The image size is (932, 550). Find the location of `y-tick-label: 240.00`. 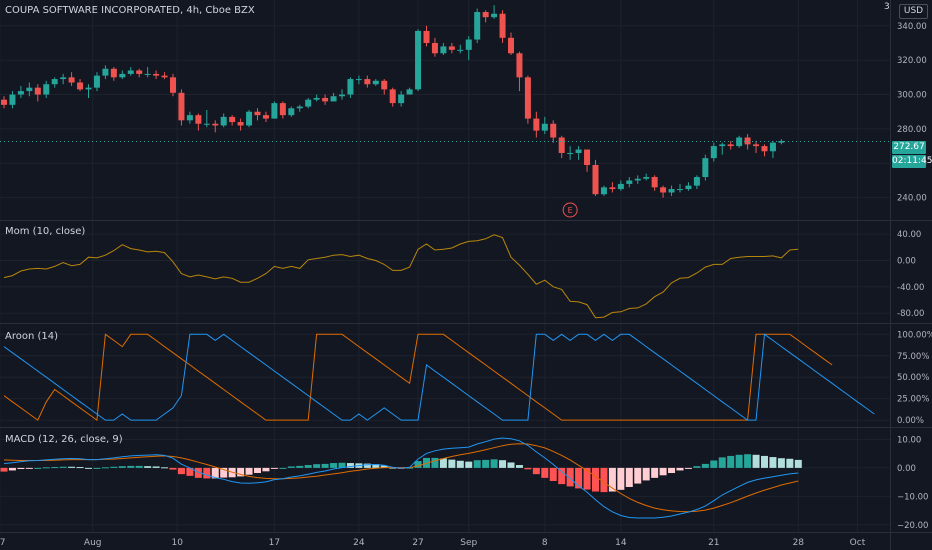

y-tick-label: 240.00 is located at coordinates (912, 199).